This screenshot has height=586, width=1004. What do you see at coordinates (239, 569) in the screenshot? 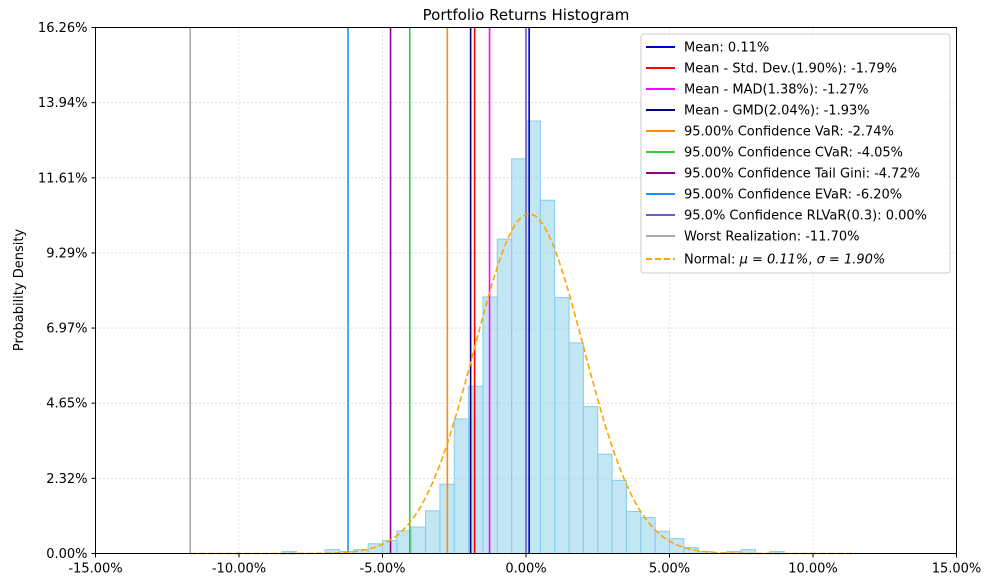
I see `x-tick-label: -10.00%` at bounding box center [239, 569].